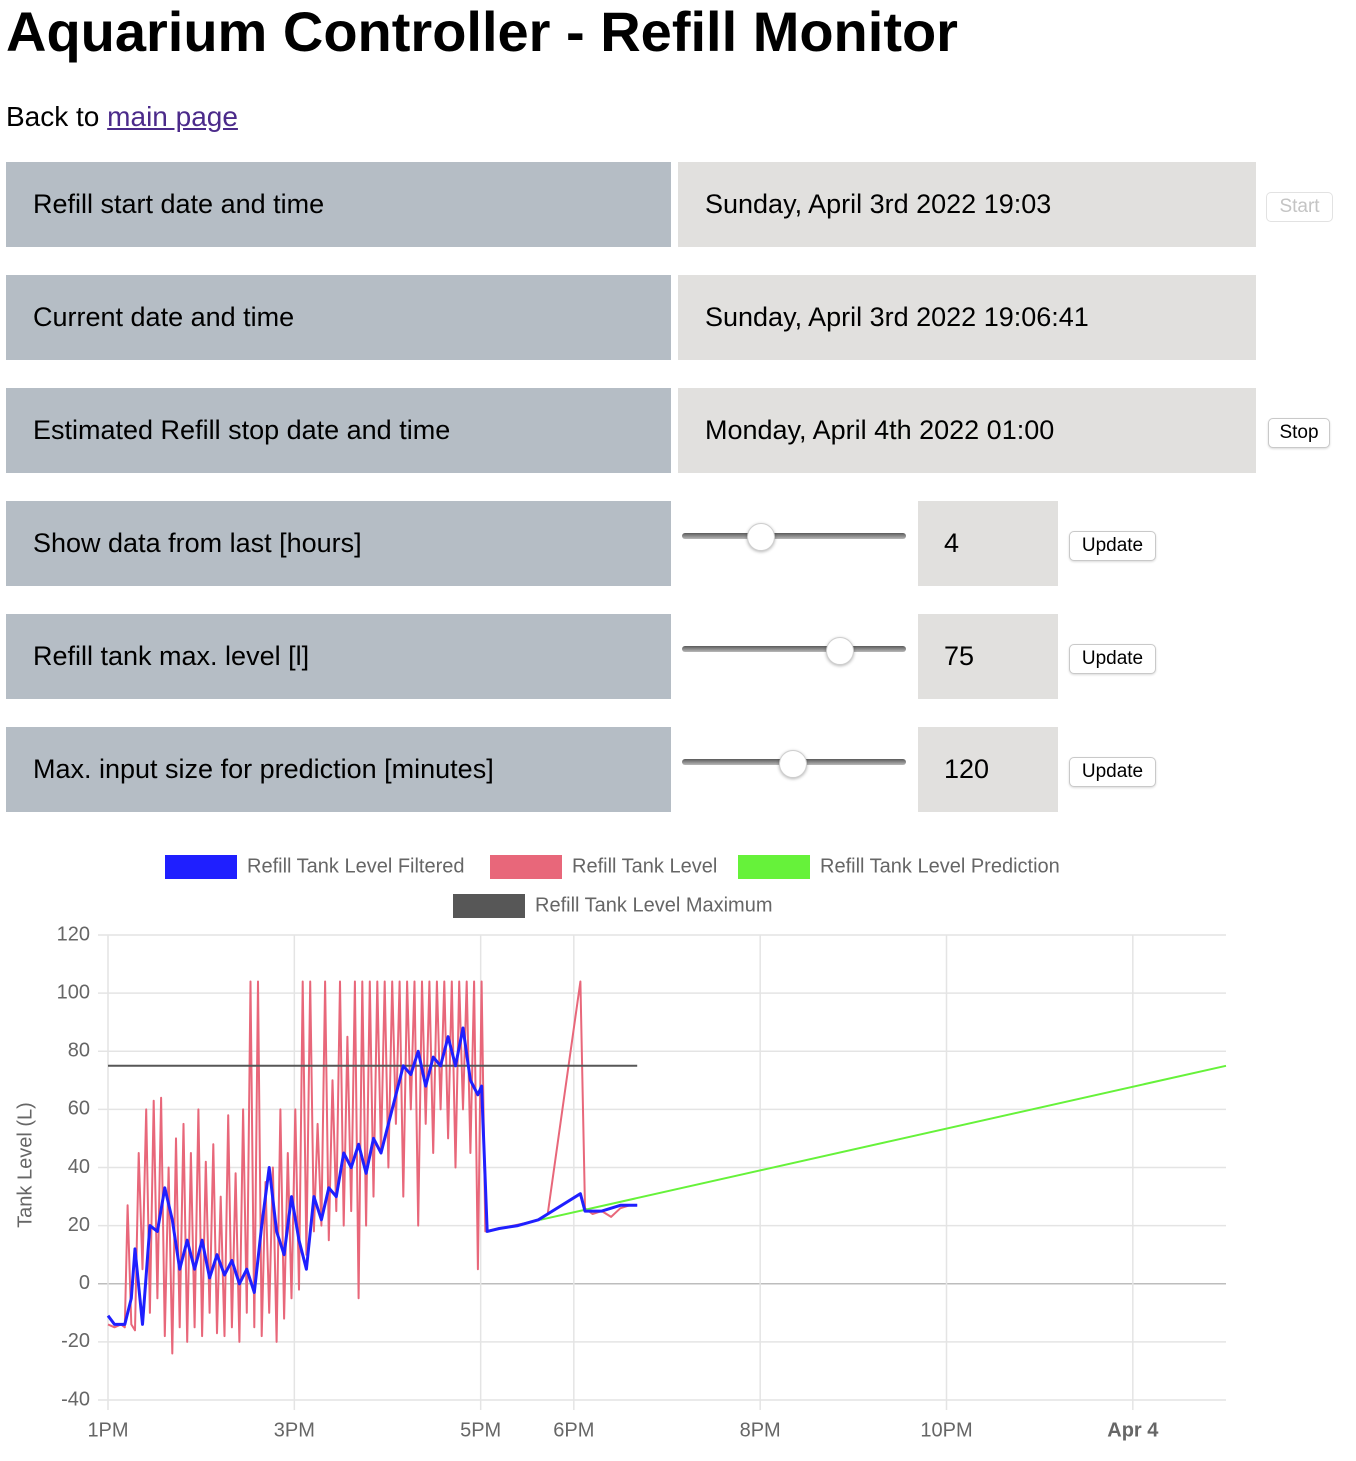 The image size is (1356, 1461). I want to click on x-tick-label: 6PM, so click(573, 1430).